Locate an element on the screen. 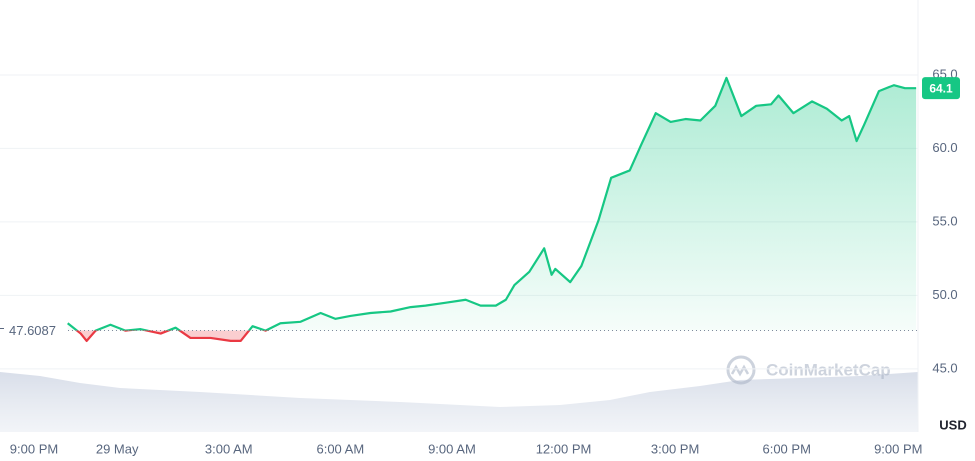 Image resolution: width=975 pixels, height=461 pixels. last-value-tag is located at coordinates (941, 88).